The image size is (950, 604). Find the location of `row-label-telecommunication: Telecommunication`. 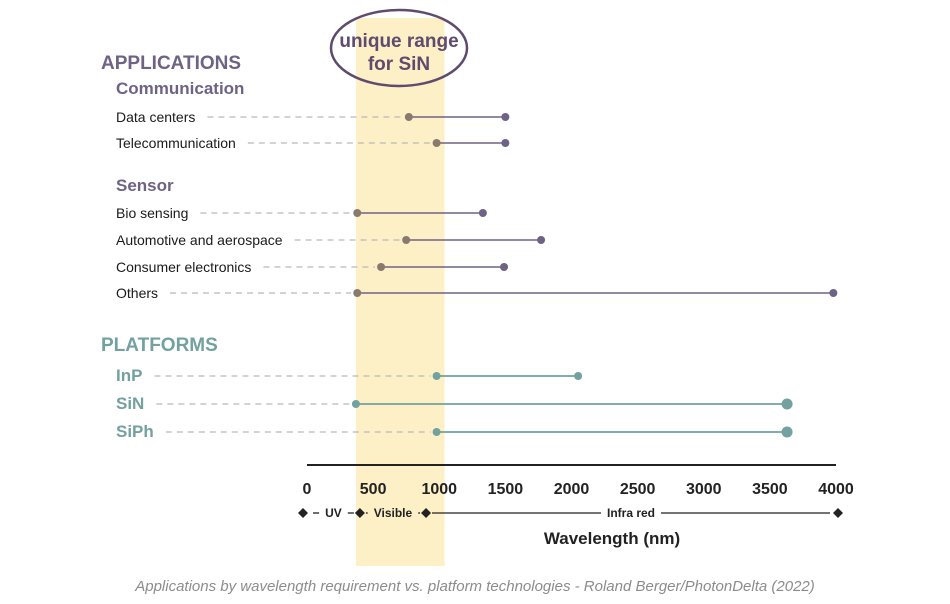

row-label-telecommunication: Telecommunication is located at coordinates (176, 143).